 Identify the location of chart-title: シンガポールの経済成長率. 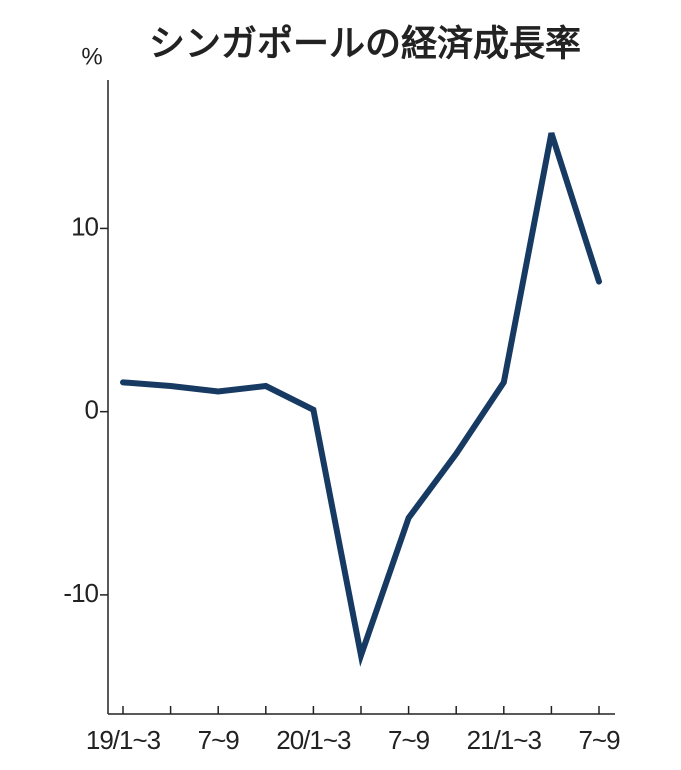
(365, 43).